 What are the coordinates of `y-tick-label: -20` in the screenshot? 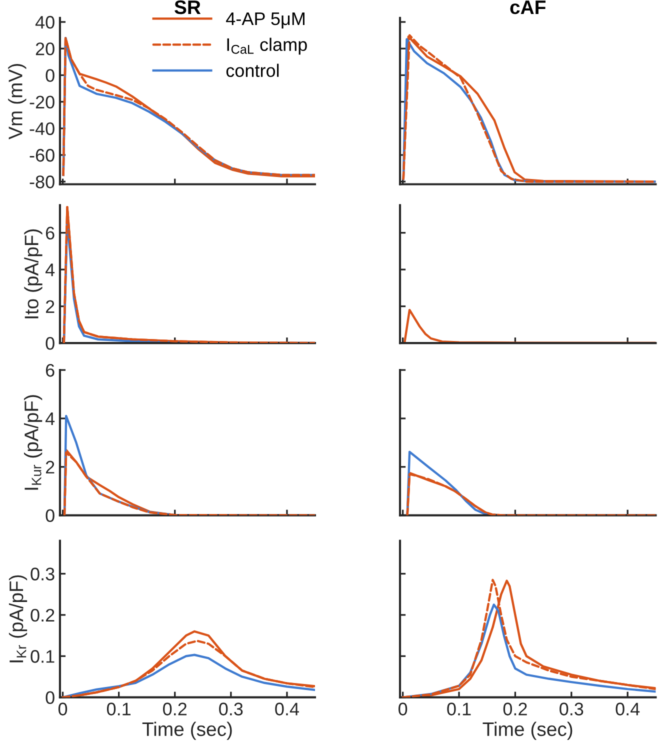 It's located at (42, 102).